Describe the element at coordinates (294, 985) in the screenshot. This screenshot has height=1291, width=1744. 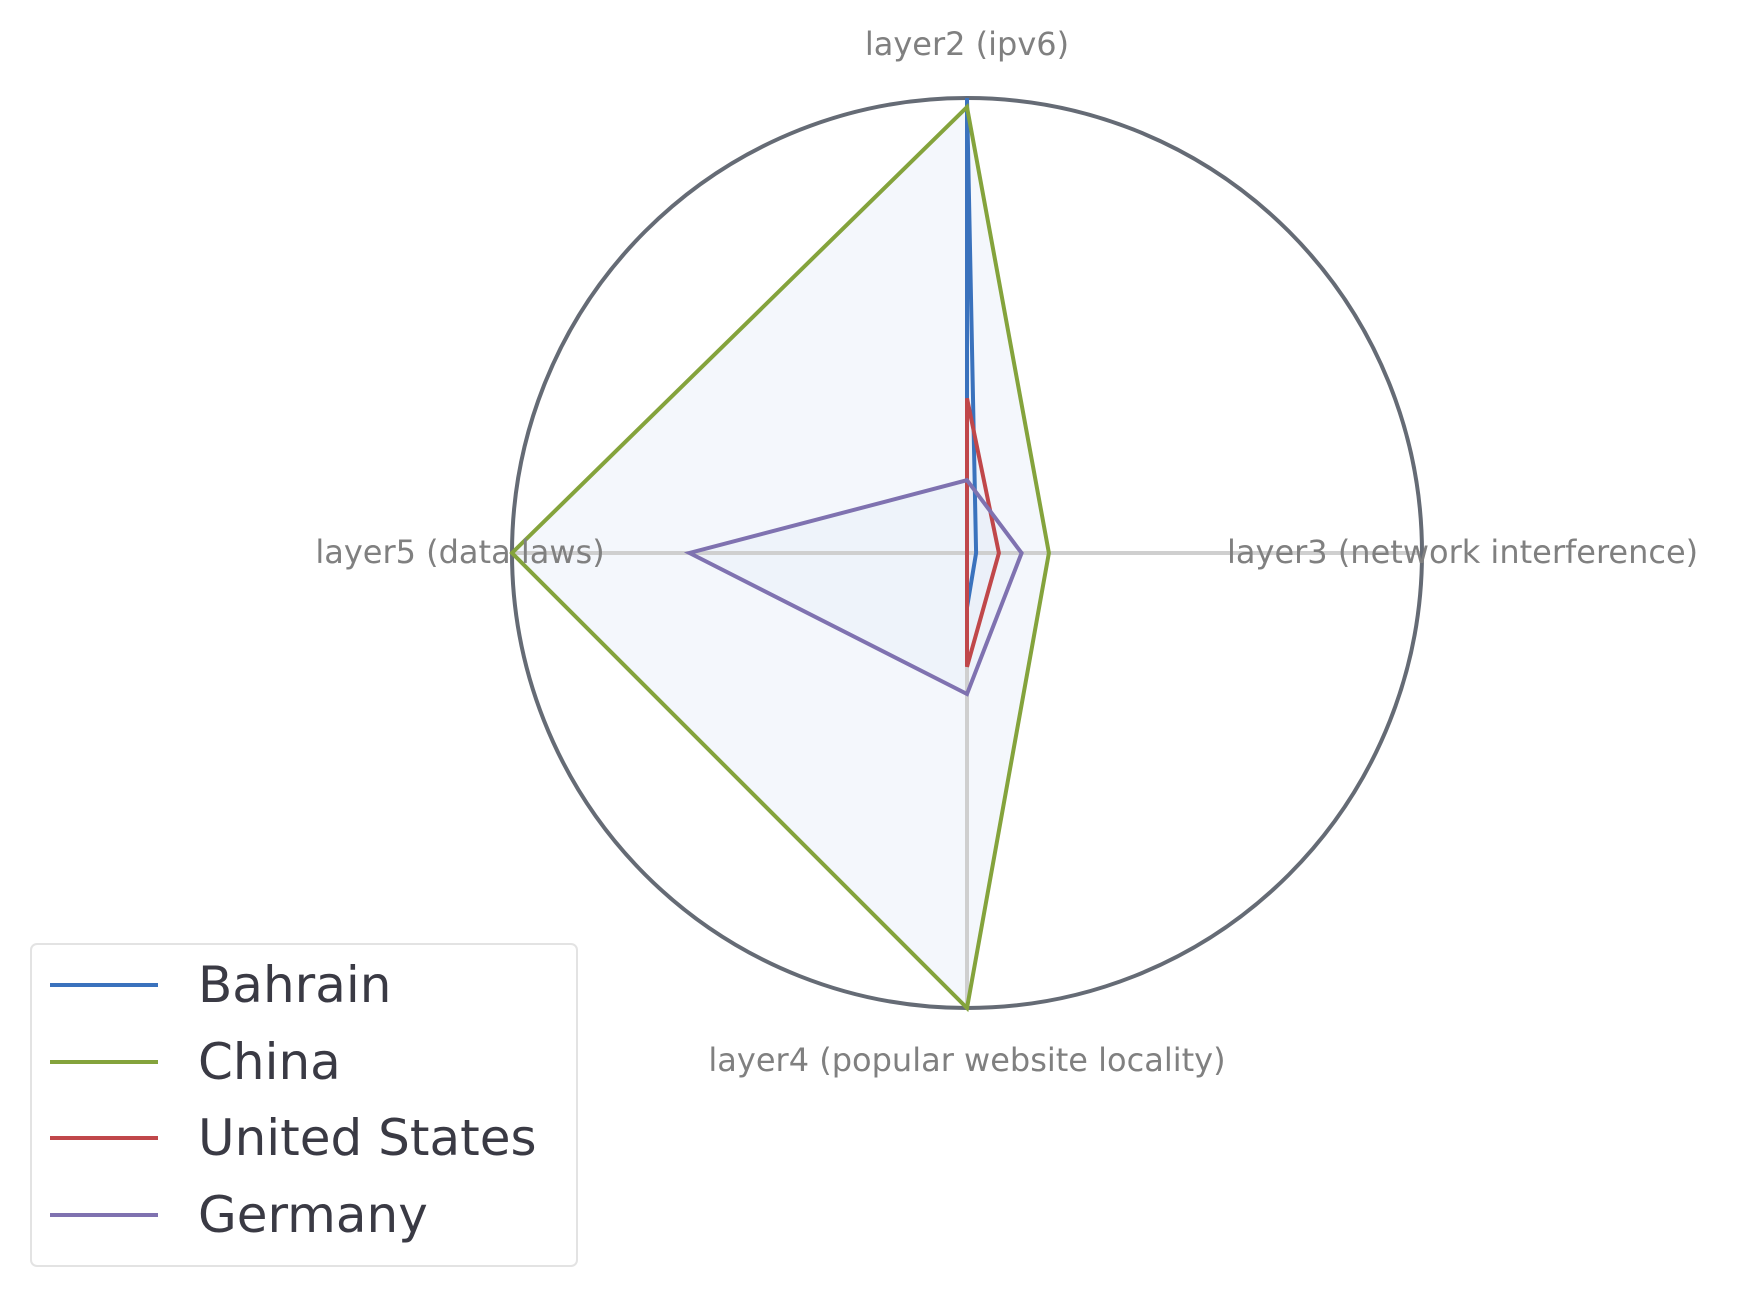
I see `legend-label-bahrain: Bahrain` at that location.